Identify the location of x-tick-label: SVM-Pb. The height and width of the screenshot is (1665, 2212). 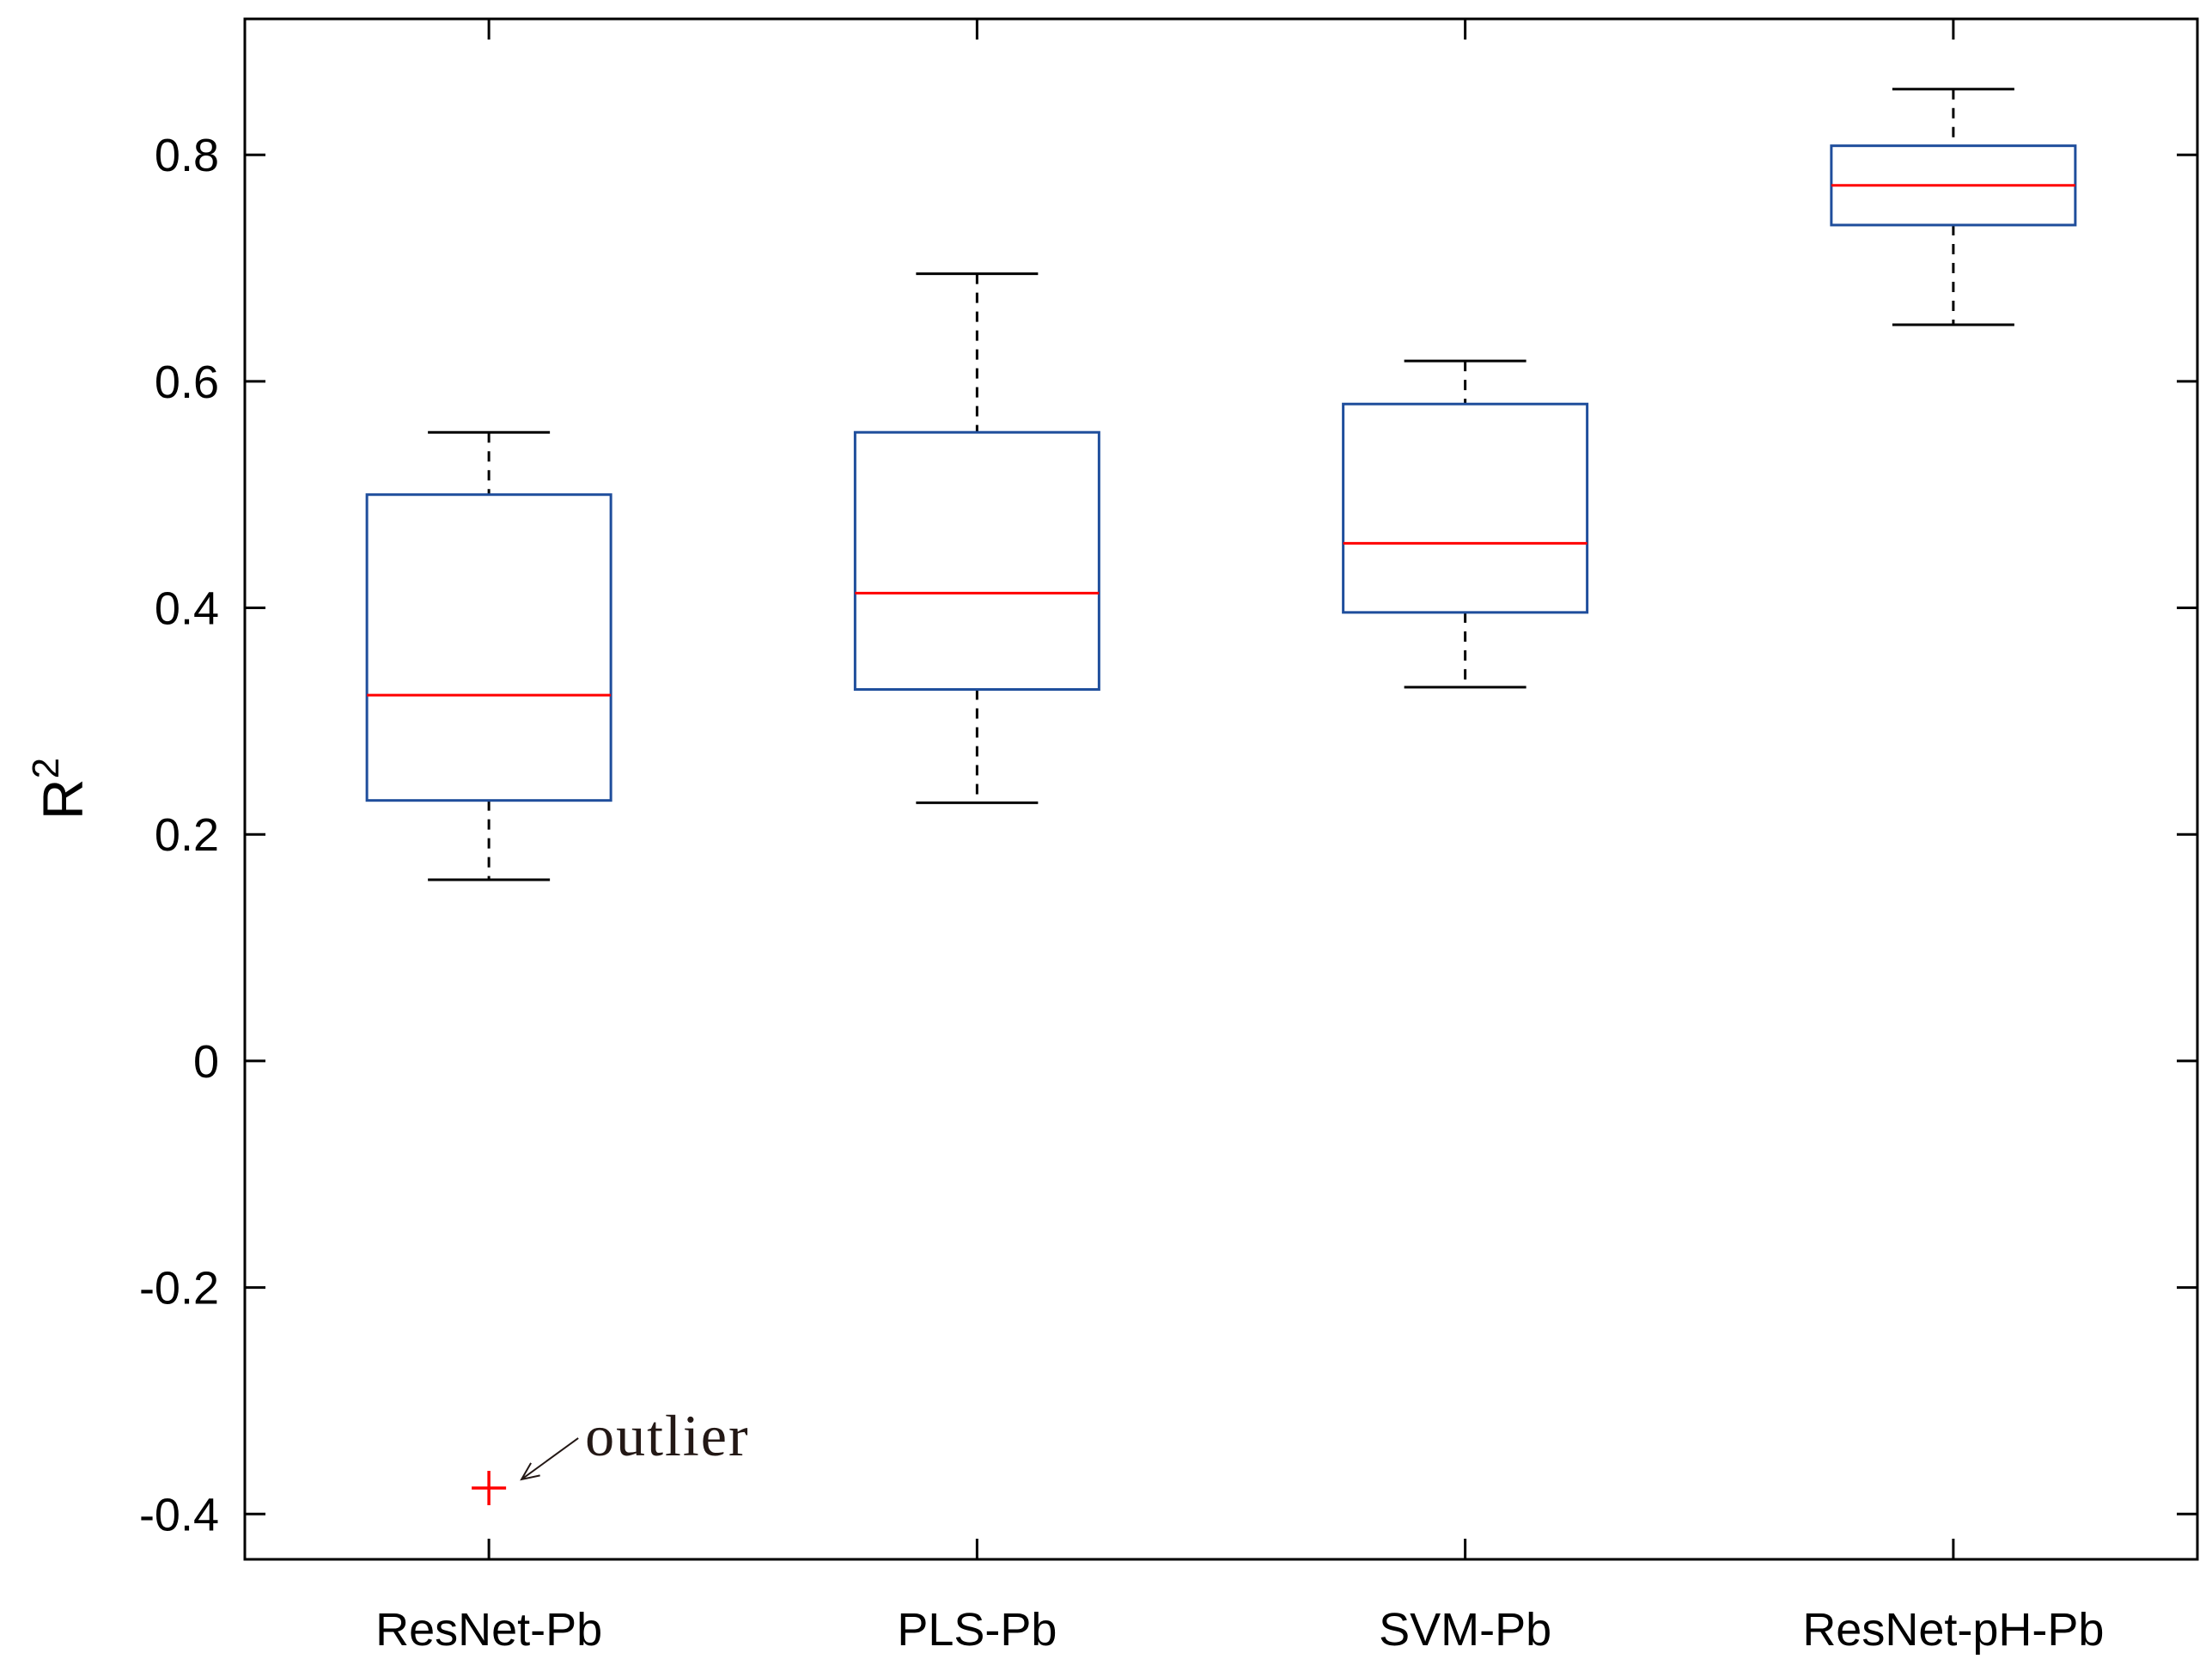
(1465, 1630).